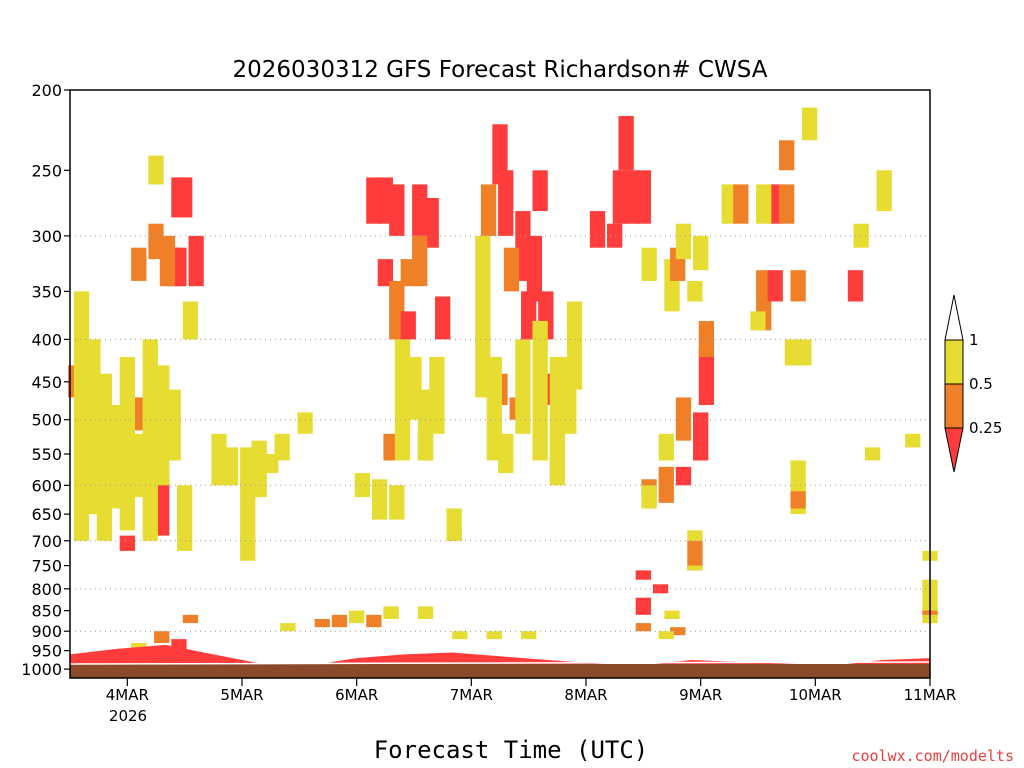 The width and height of the screenshot is (1024, 768). Describe the element at coordinates (356, 695) in the screenshot. I see `x-tick-label: 6MAR` at that location.